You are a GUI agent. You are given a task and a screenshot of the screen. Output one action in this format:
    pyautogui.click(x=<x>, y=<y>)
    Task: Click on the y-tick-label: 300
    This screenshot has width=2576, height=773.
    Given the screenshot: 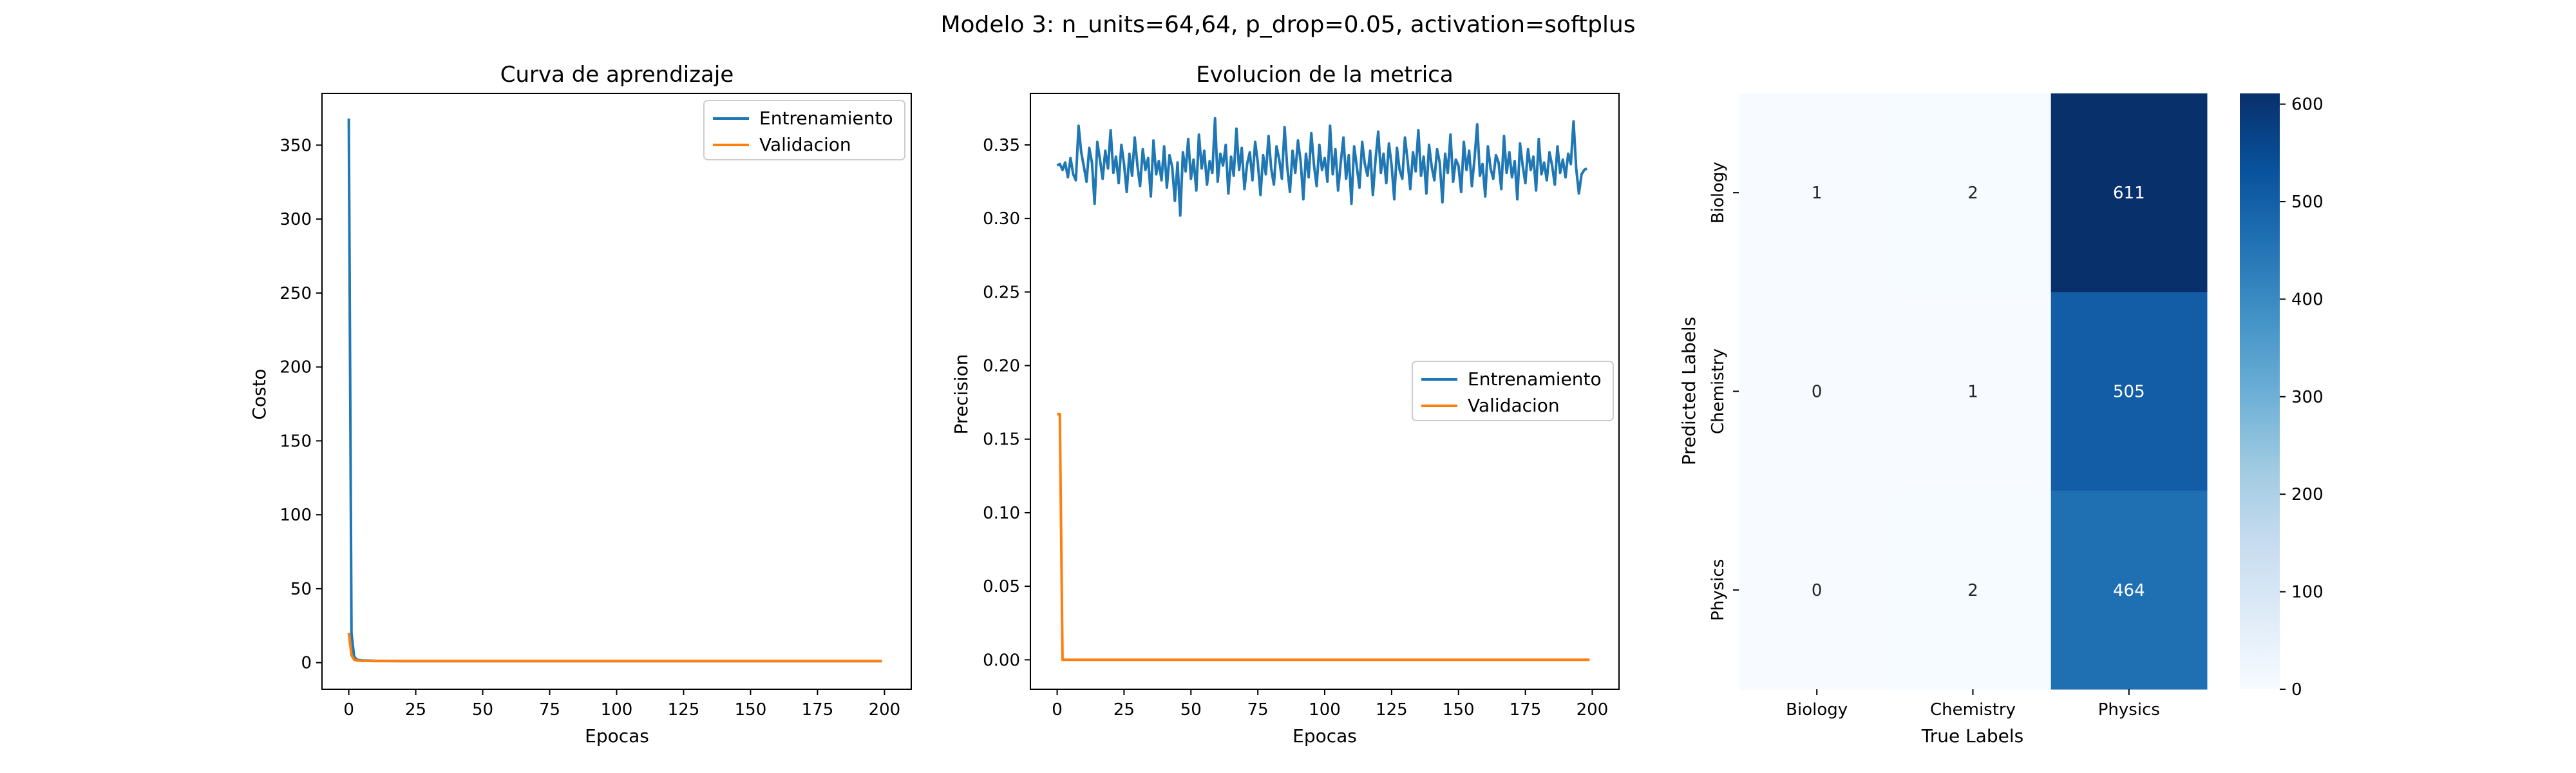 What is the action you would take?
    pyautogui.click(x=295, y=219)
    